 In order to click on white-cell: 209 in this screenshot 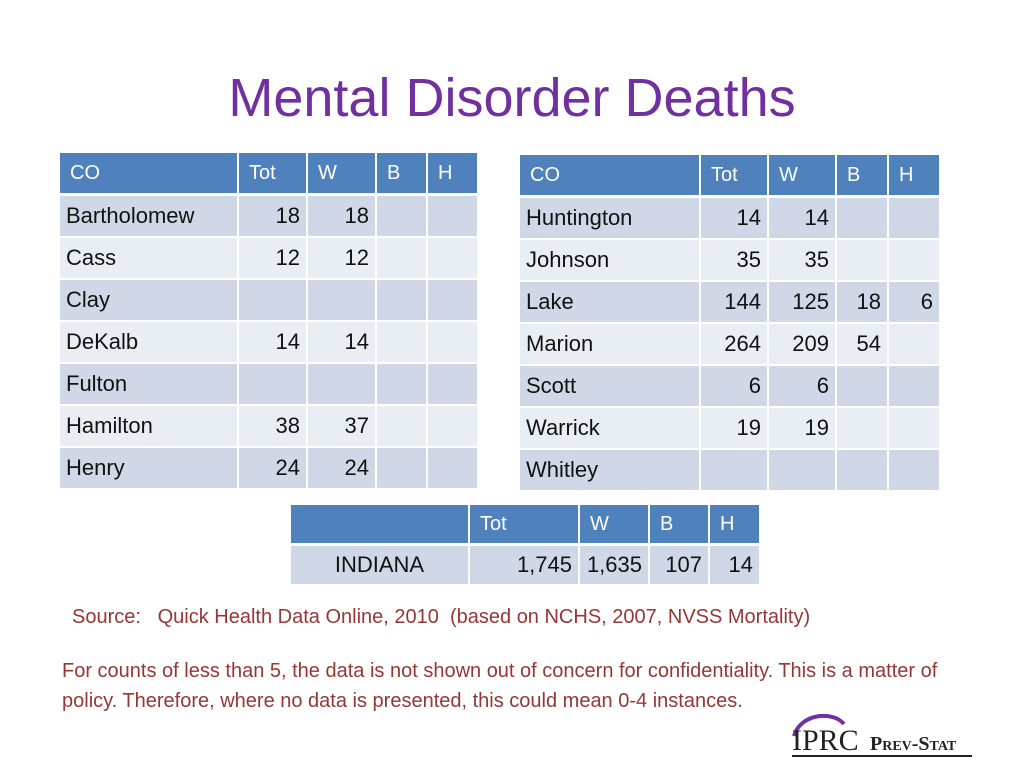, I will do `click(802, 344)`.